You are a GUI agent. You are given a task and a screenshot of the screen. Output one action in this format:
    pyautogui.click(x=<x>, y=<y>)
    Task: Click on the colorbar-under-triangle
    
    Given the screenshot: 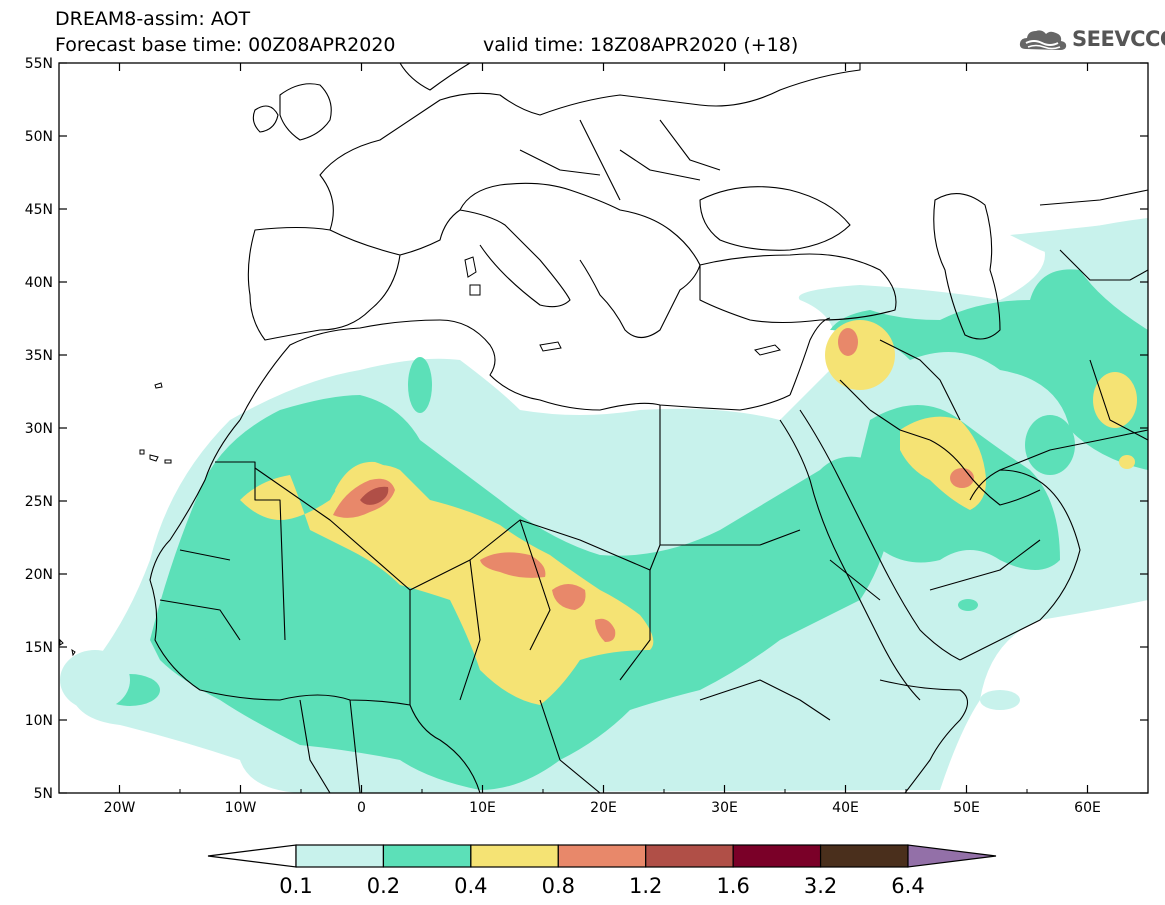 What is the action you would take?
    pyautogui.click(x=252, y=856)
    